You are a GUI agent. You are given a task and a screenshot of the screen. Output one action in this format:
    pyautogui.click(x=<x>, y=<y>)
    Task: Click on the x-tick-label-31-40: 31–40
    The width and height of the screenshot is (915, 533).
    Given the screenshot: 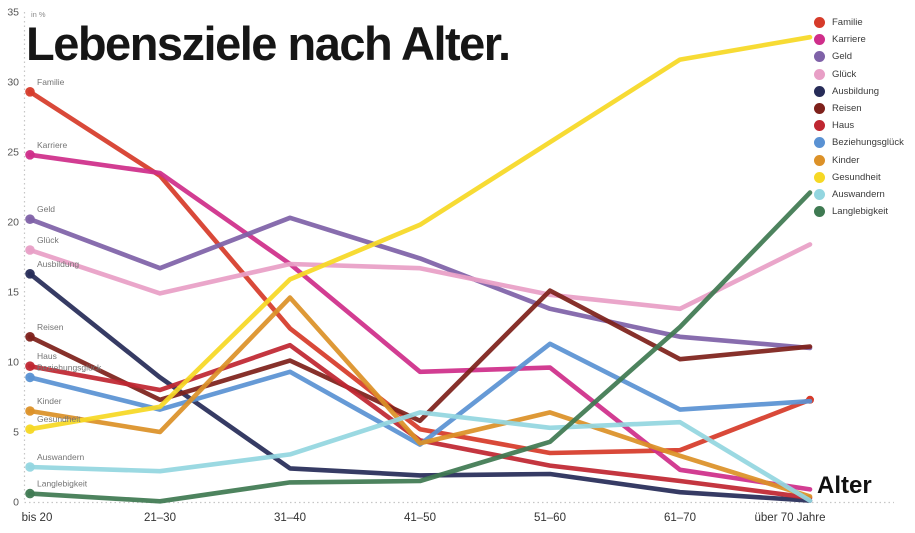 What is the action you would take?
    pyautogui.click(x=290, y=518)
    